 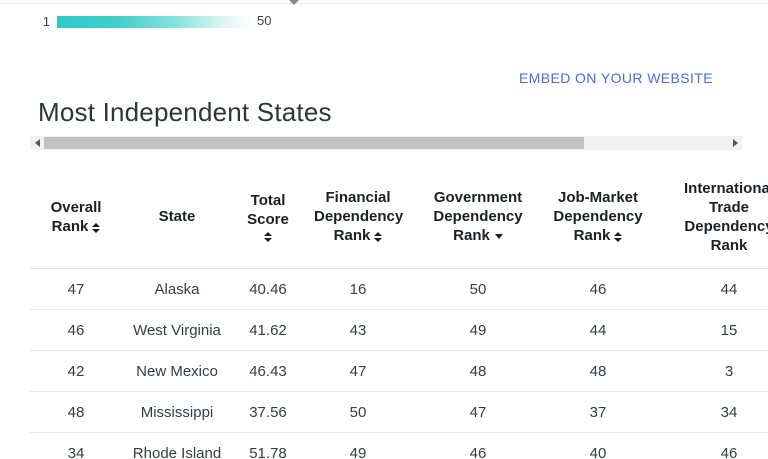 I want to click on column-header-state: State, so click(x=177, y=216).